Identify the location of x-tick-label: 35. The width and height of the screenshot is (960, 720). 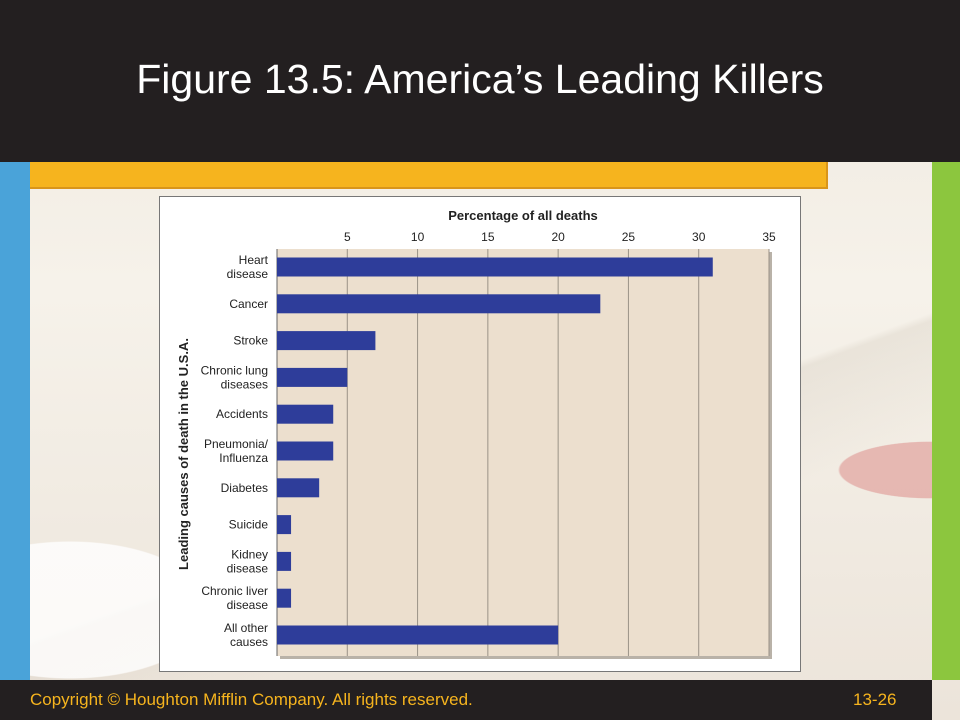
(769, 237).